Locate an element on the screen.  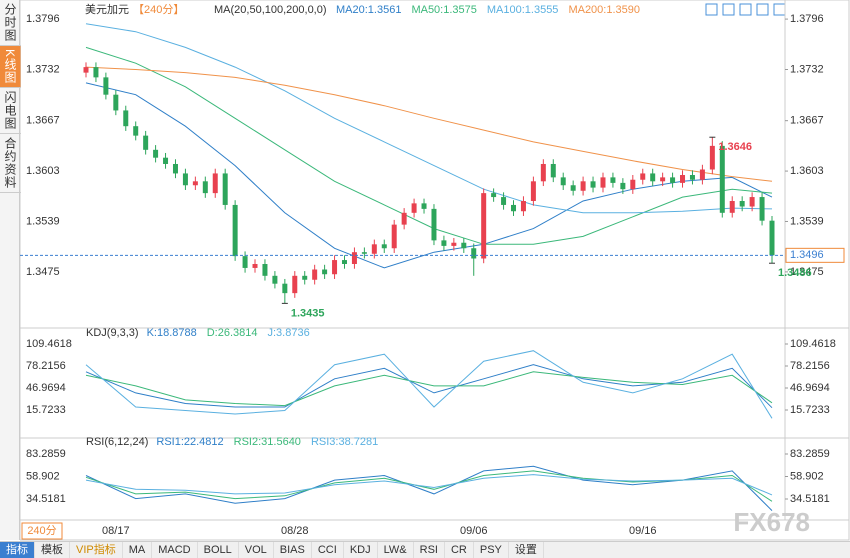
sidebar: 分时图 K线图 闪电图 合约资料 is located at coordinates (10, 270).